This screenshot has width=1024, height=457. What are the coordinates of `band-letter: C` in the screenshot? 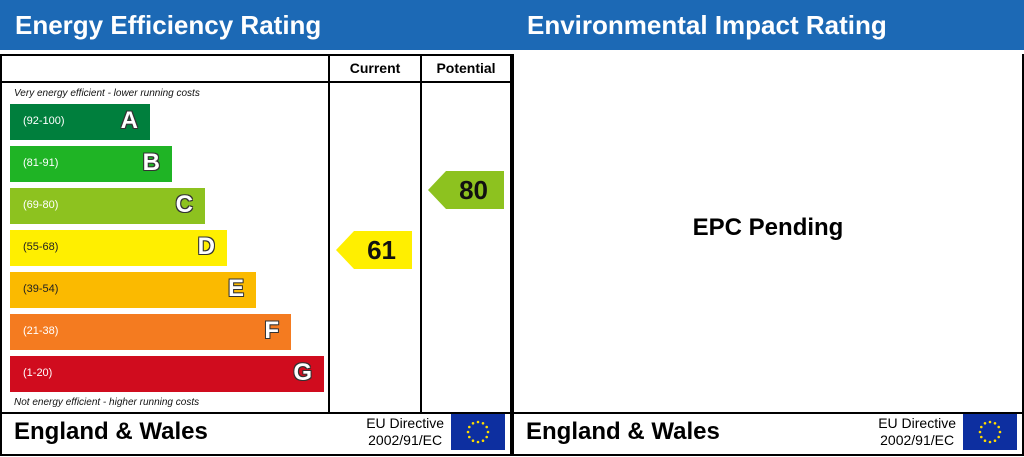 It's located at (184, 204).